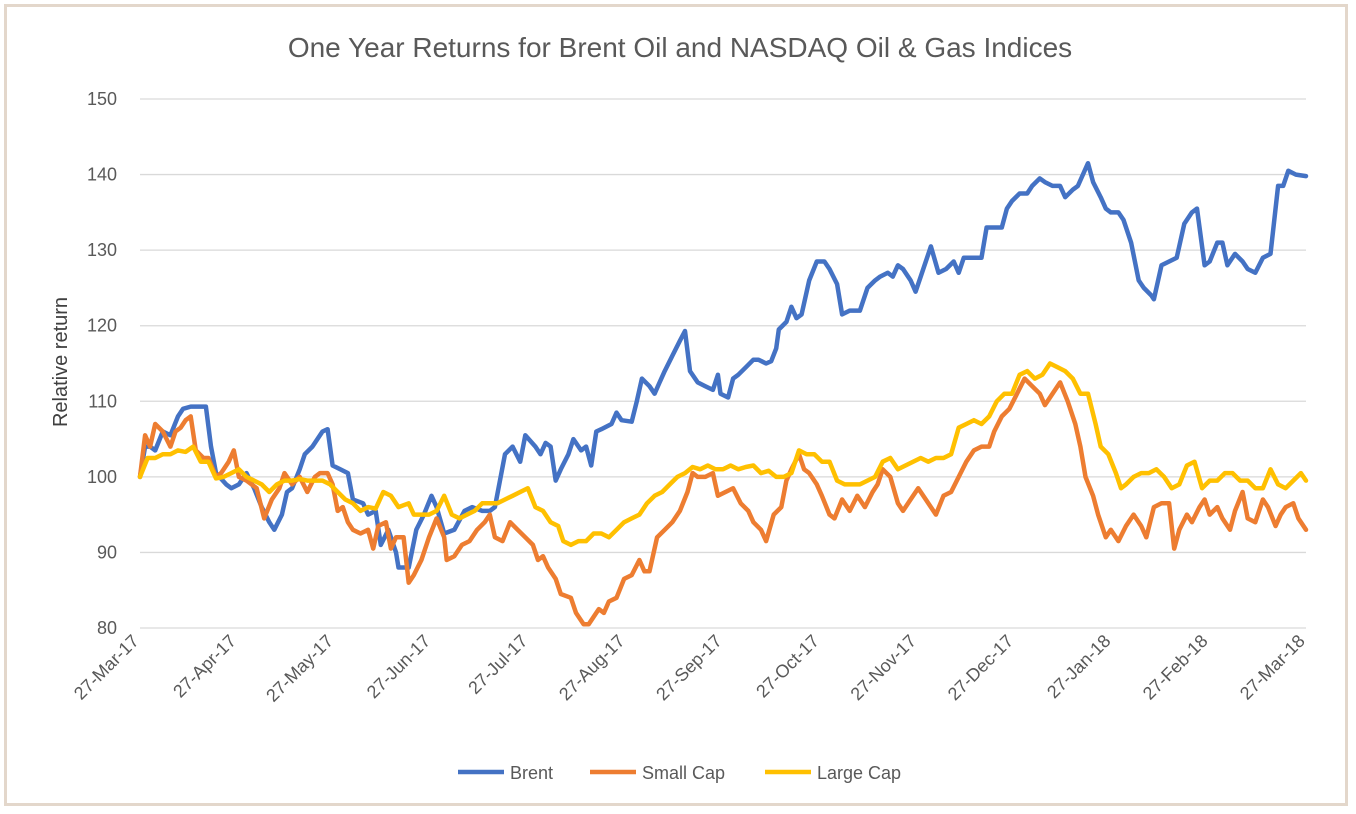 The height and width of the screenshot is (814, 1356). What do you see at coordinates (299, 668) in the screenshot?
I see `x-tick-label: 27-May-17` at bounding box center [299, 668].